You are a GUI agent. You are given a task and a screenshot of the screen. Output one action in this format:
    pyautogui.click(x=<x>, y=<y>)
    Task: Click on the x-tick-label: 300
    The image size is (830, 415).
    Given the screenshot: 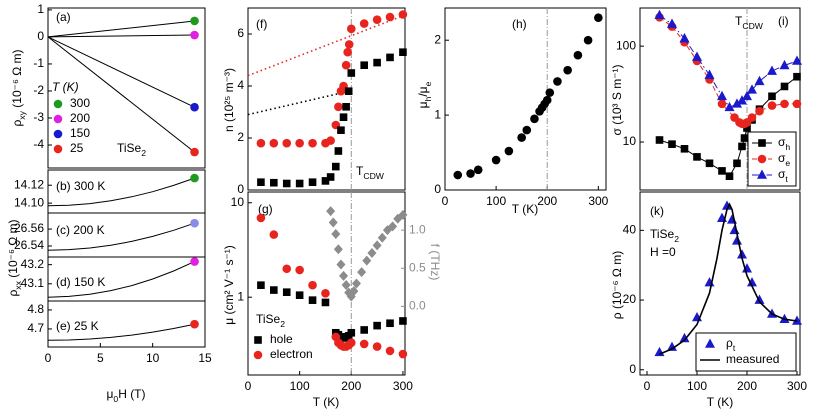 What is the action you would take?
    pyautogui.click(x=598, y=201)
    